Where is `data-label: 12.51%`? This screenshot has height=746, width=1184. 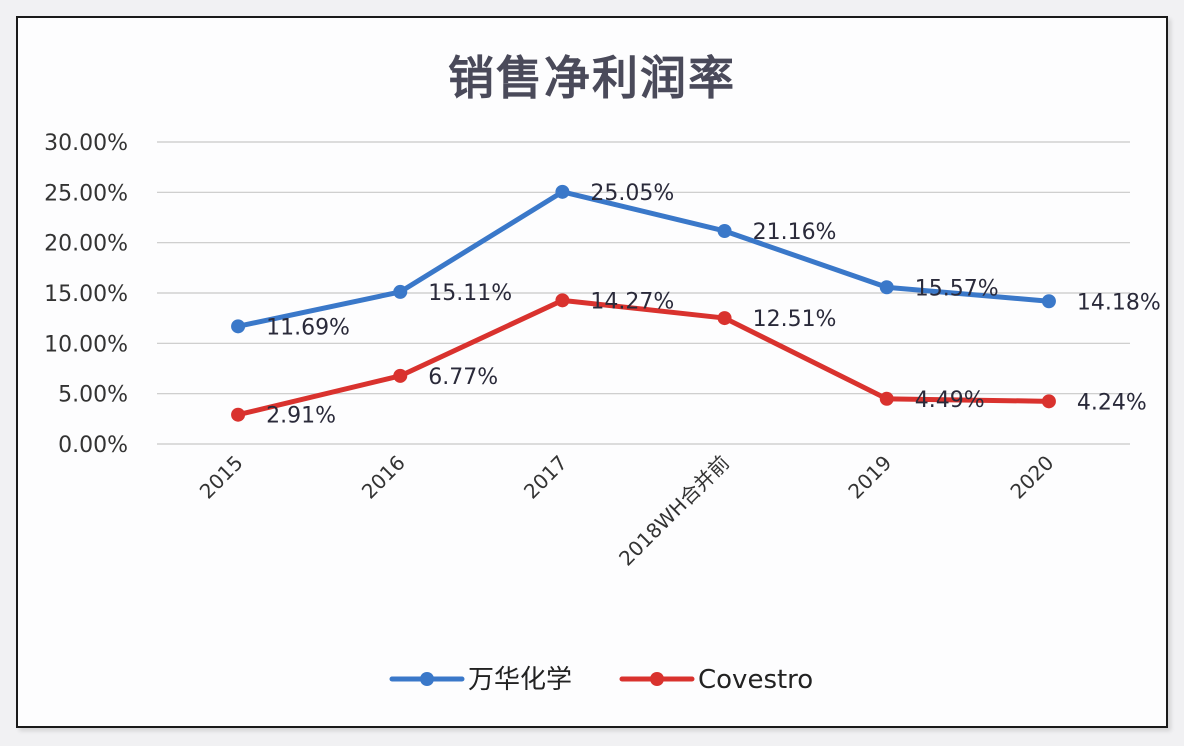
data-label: 12.51% is located at coordinates (795, 319).